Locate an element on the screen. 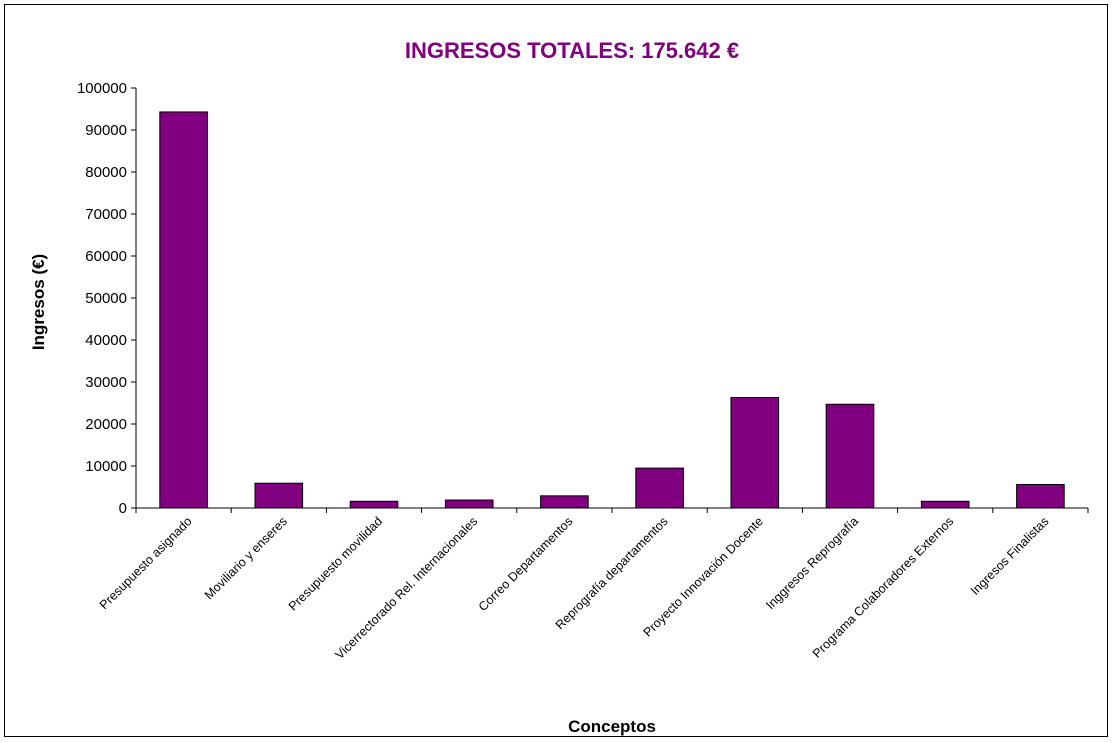 The height and width of the screenshot is (743, 1115). x-category-label: Inggresos Reprografía is located at coordinates (812, 563).